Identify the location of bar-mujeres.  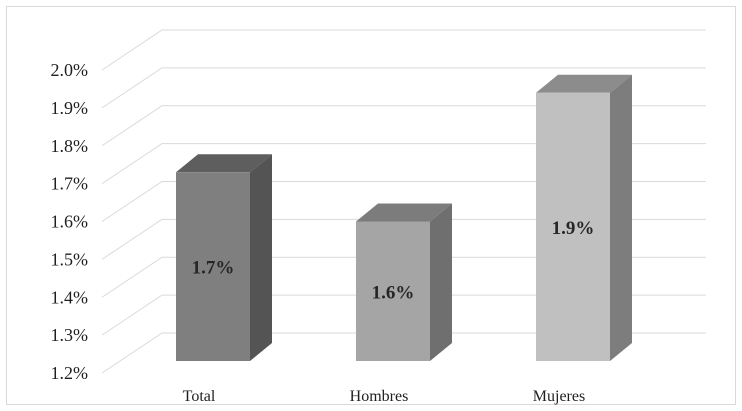
(584, 217).